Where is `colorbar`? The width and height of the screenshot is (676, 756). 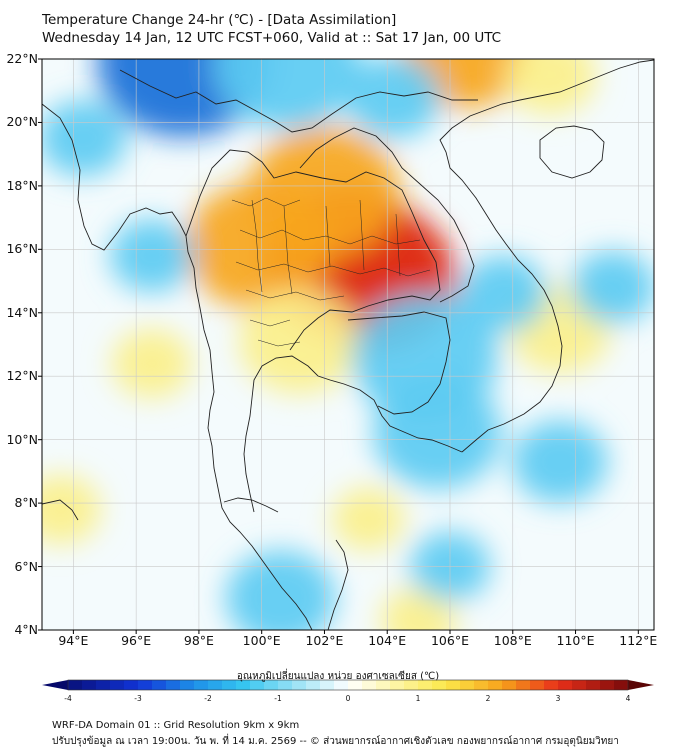 colorbar is located at coordinates (348, 685).